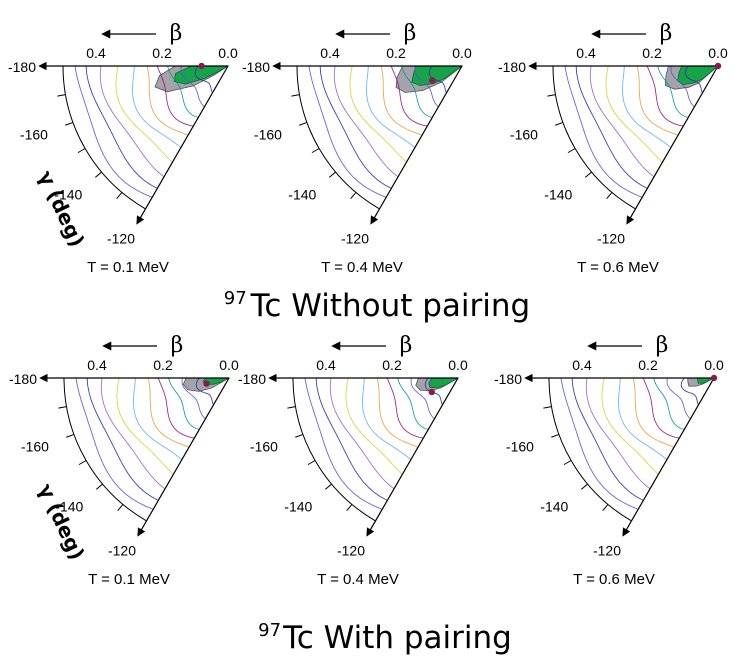 This screenshot has width=756, height=658. What do you see at coordinates (235, 298) in the screenshot?
I see `isotope-mass-top: 97` at bounding box center [235, 298].